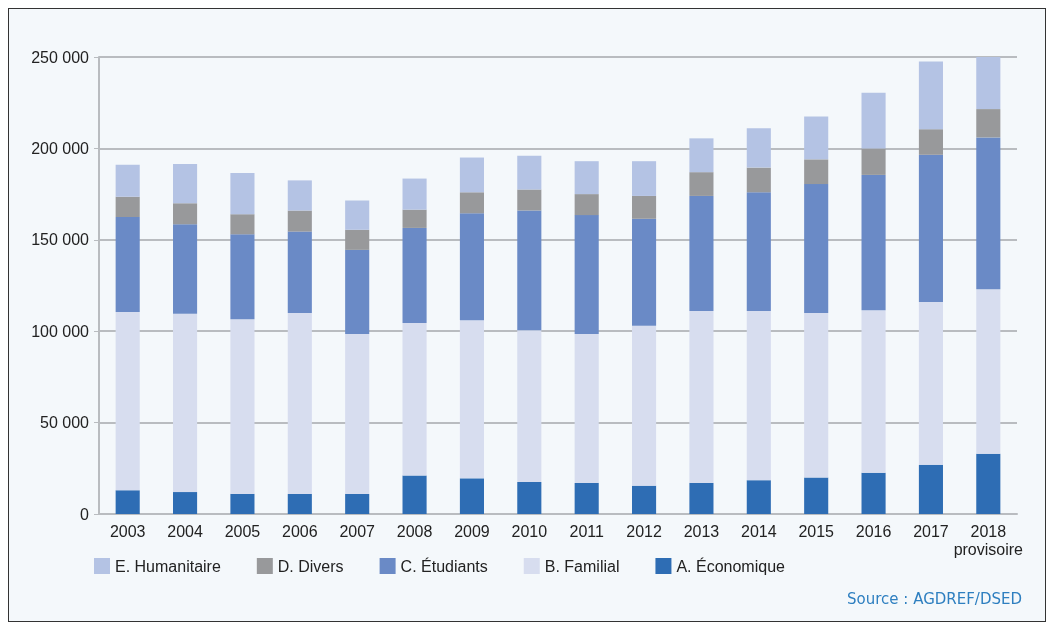 Image resolution: width=1056 pixels, height=632 pixels. I want to click on legend-label: D. Divers, so click(310, 566).